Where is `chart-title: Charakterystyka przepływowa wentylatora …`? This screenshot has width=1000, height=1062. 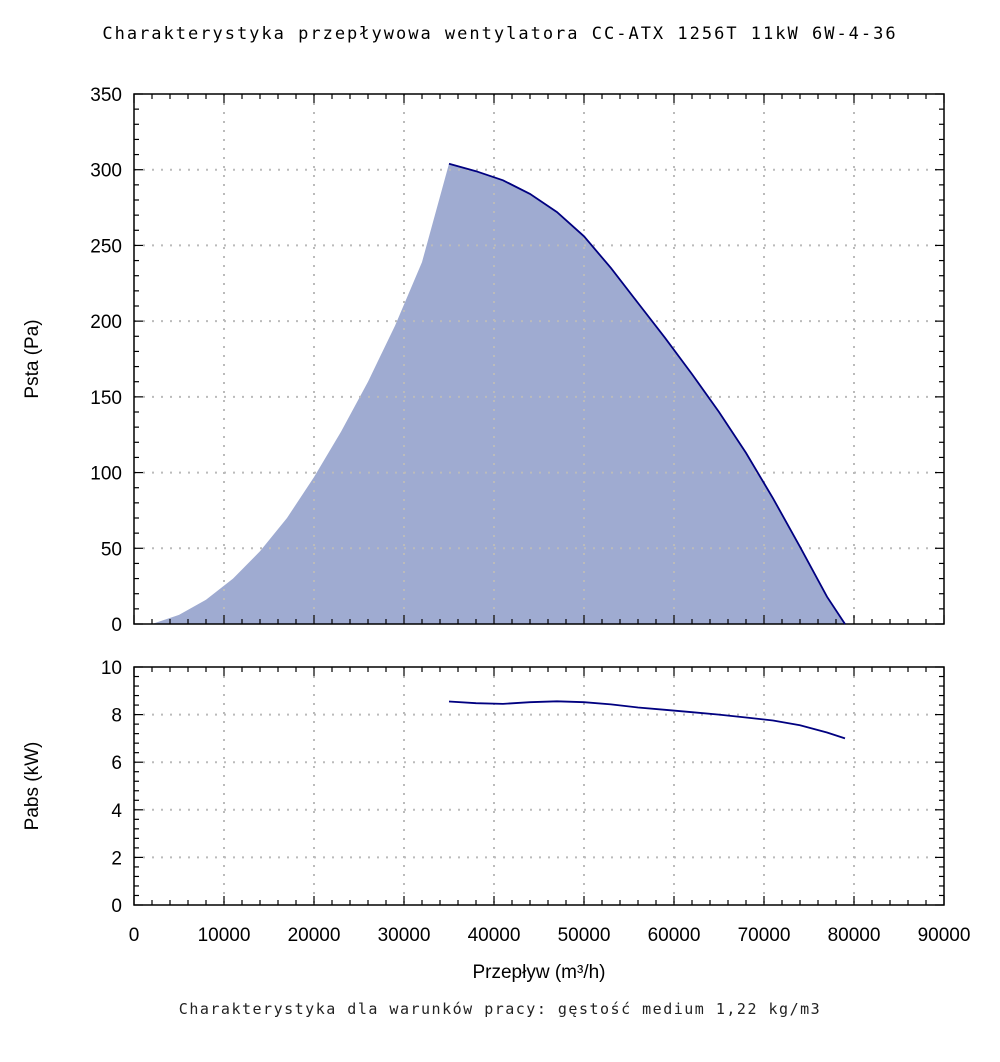
chart-title: Charakterystyka przepływowa wentylatora … is located at coordinates (500, 34).